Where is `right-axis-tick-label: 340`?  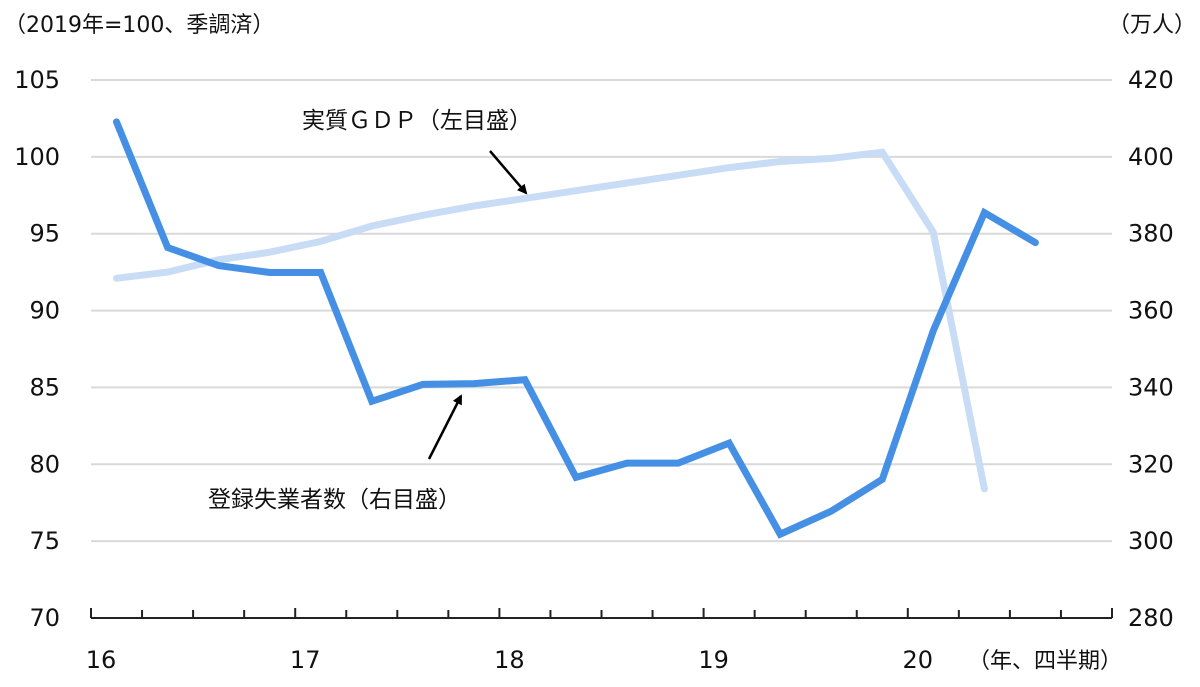
right-axis-tick-label: 340 is located at coordinates (1151, 387).